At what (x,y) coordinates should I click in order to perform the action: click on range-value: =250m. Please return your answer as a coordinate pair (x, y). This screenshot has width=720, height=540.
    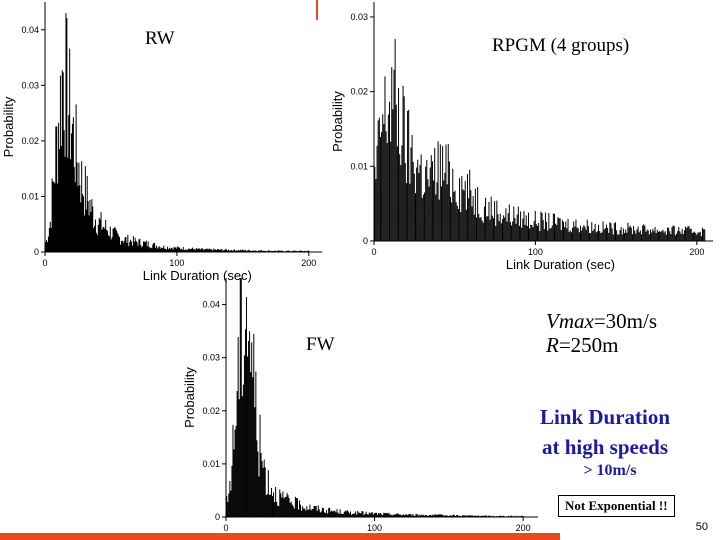
    Looking at the image, I should click on (588, 345).